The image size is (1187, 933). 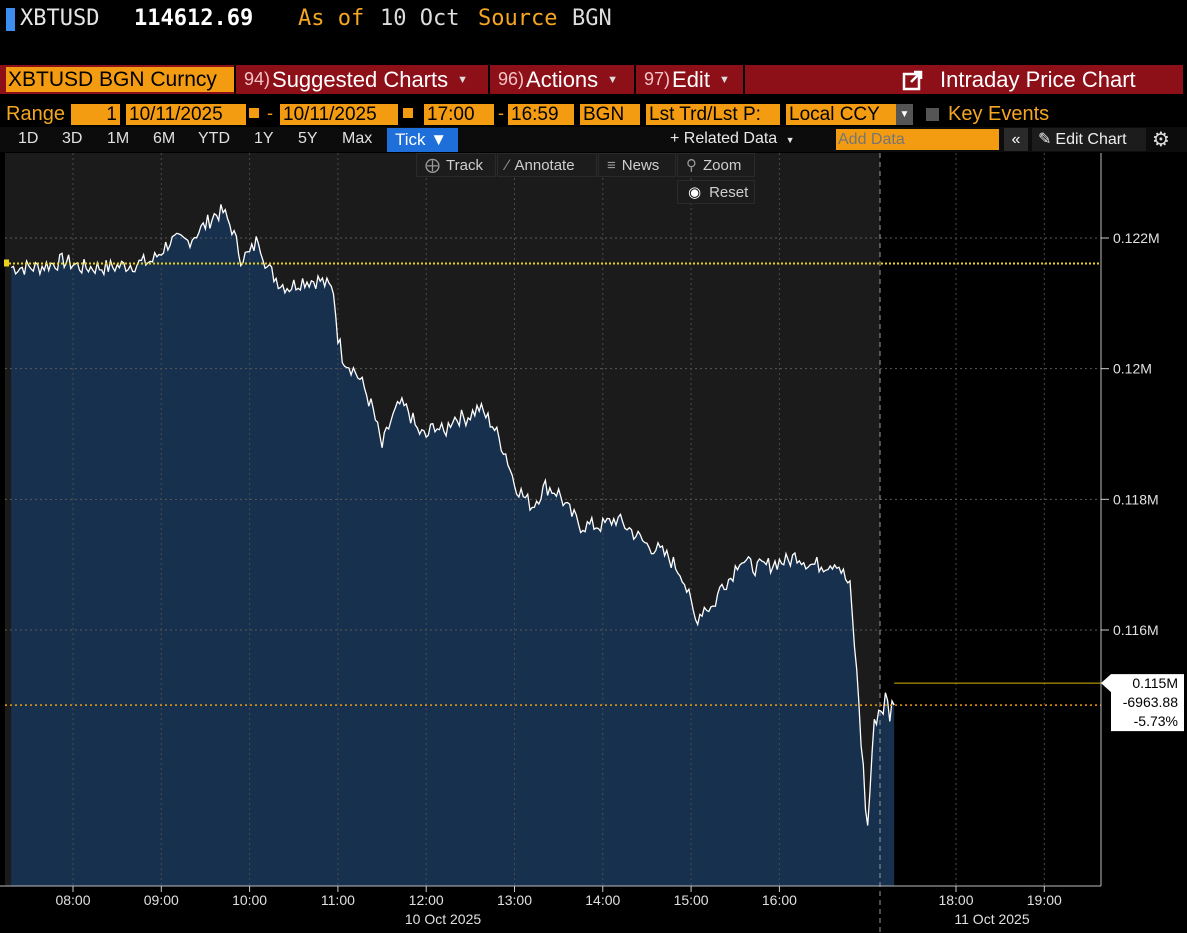 What do you see at coordinates (1150, 702) in the screenshot?
I see `change-label: -6963.88` at bounding box center [1150, 702].